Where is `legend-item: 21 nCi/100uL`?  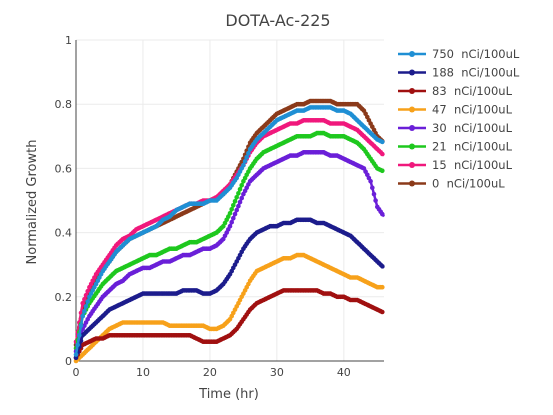 legend-item: 21 nCi/100uL is located at coordinates (455, 147).